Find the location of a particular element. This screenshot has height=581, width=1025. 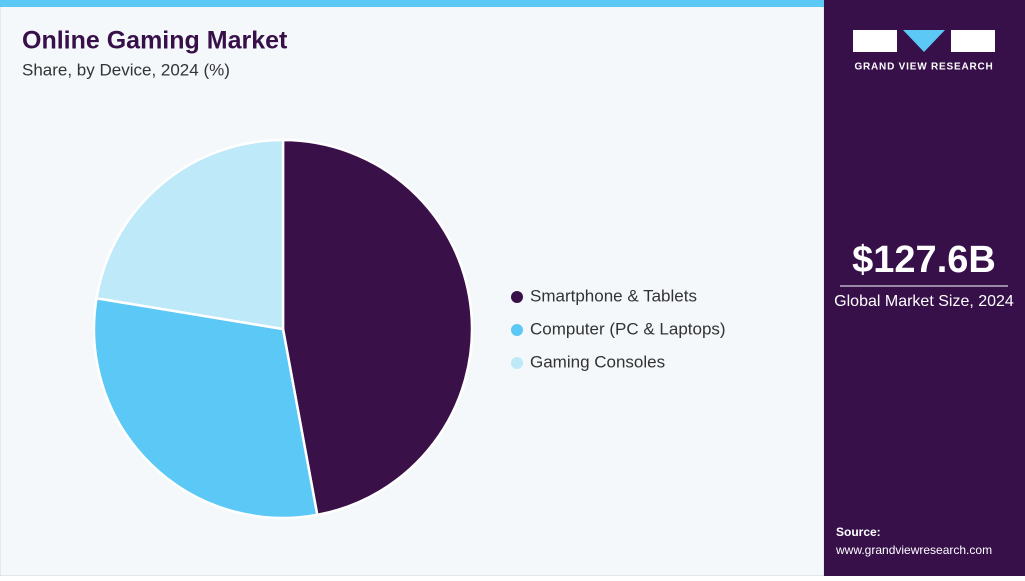

chart-subtitle: Share, by Device, 2024 (%) is located at coordinates (126, 69).